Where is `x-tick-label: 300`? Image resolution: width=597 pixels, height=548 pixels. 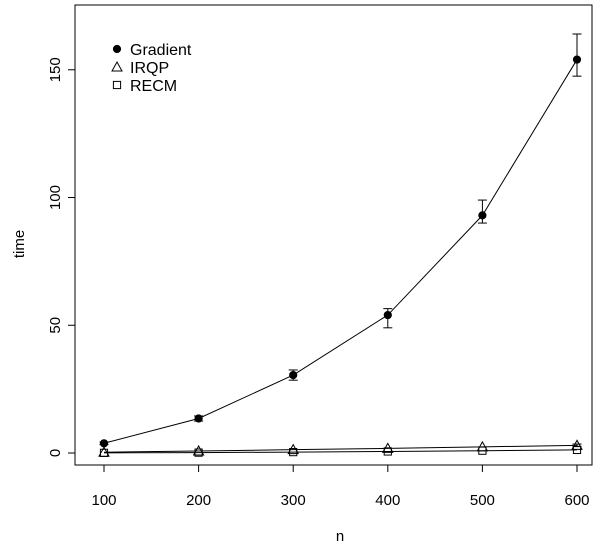
x-tick-label: 300 is located at coordinates (293, 500).